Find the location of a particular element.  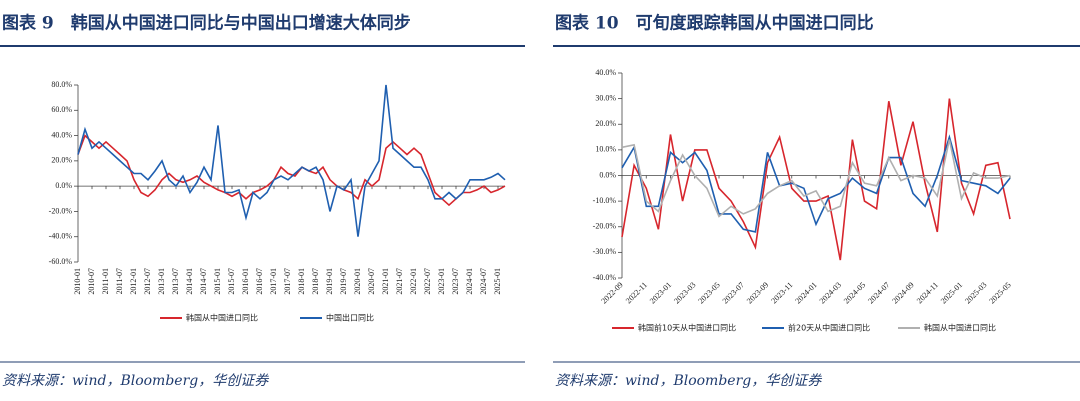

x-tick-label: 2021-07 is located at coordinates (399, 281).